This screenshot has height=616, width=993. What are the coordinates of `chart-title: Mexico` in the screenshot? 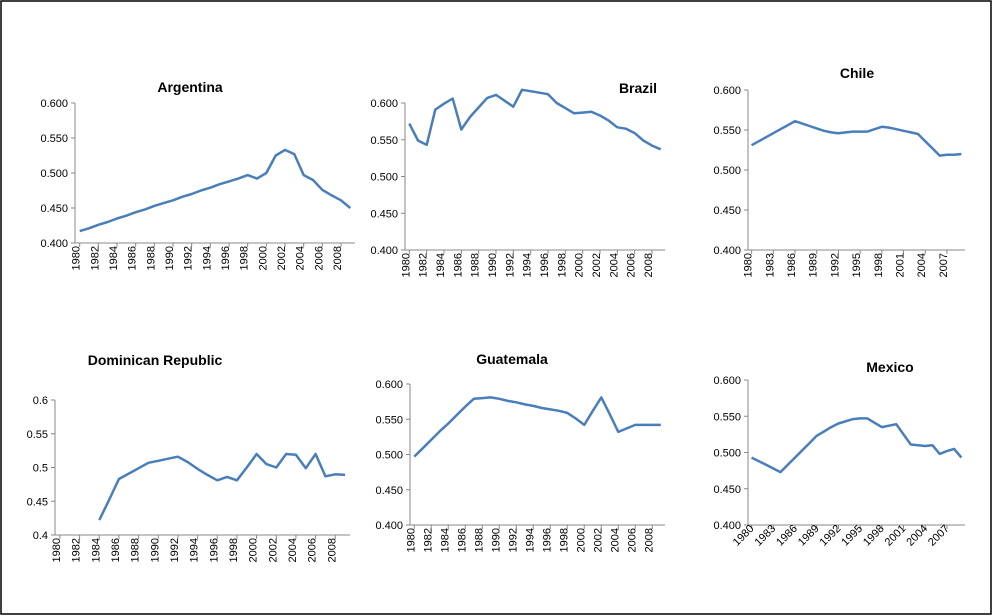 It's located at (889, 367).